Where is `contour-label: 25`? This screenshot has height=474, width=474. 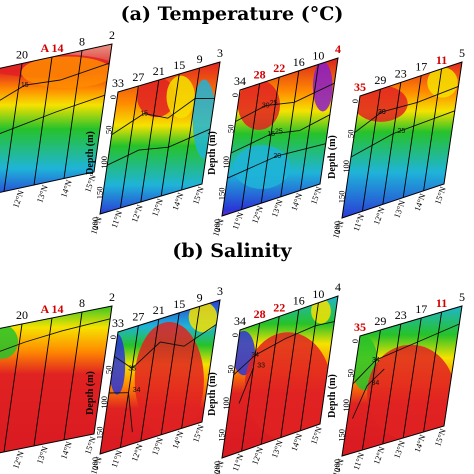 contour-label: 25 is located at coordinates (402, 131).